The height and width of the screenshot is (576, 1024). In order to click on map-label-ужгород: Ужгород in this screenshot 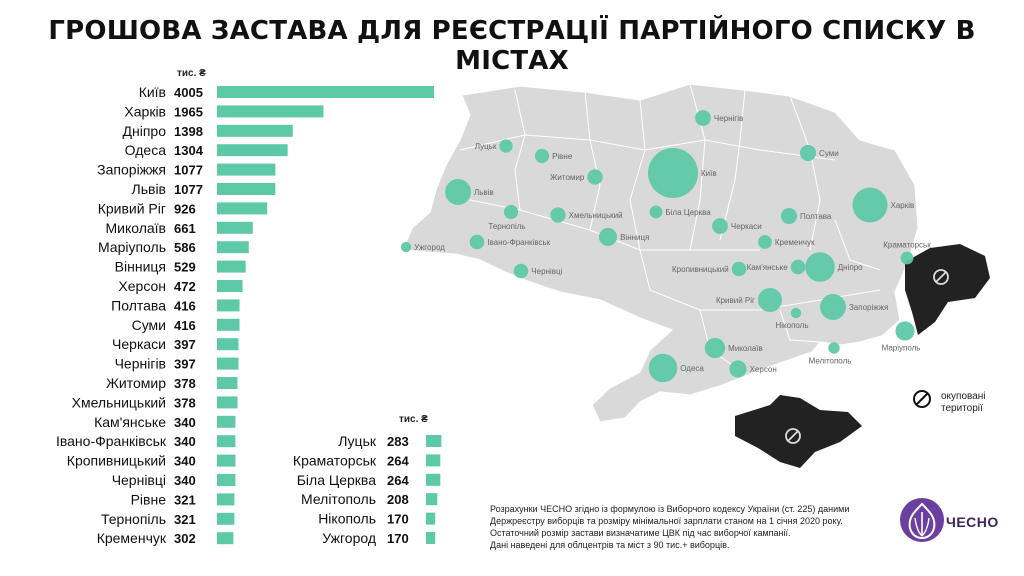, I will do `click(429, 247)`.